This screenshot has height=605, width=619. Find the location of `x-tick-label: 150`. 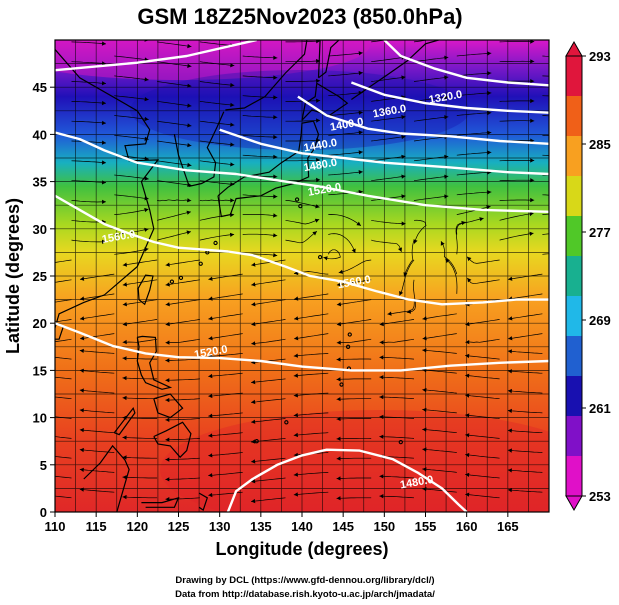

x-tick-label: 150 is located at coordinates (384, 526).